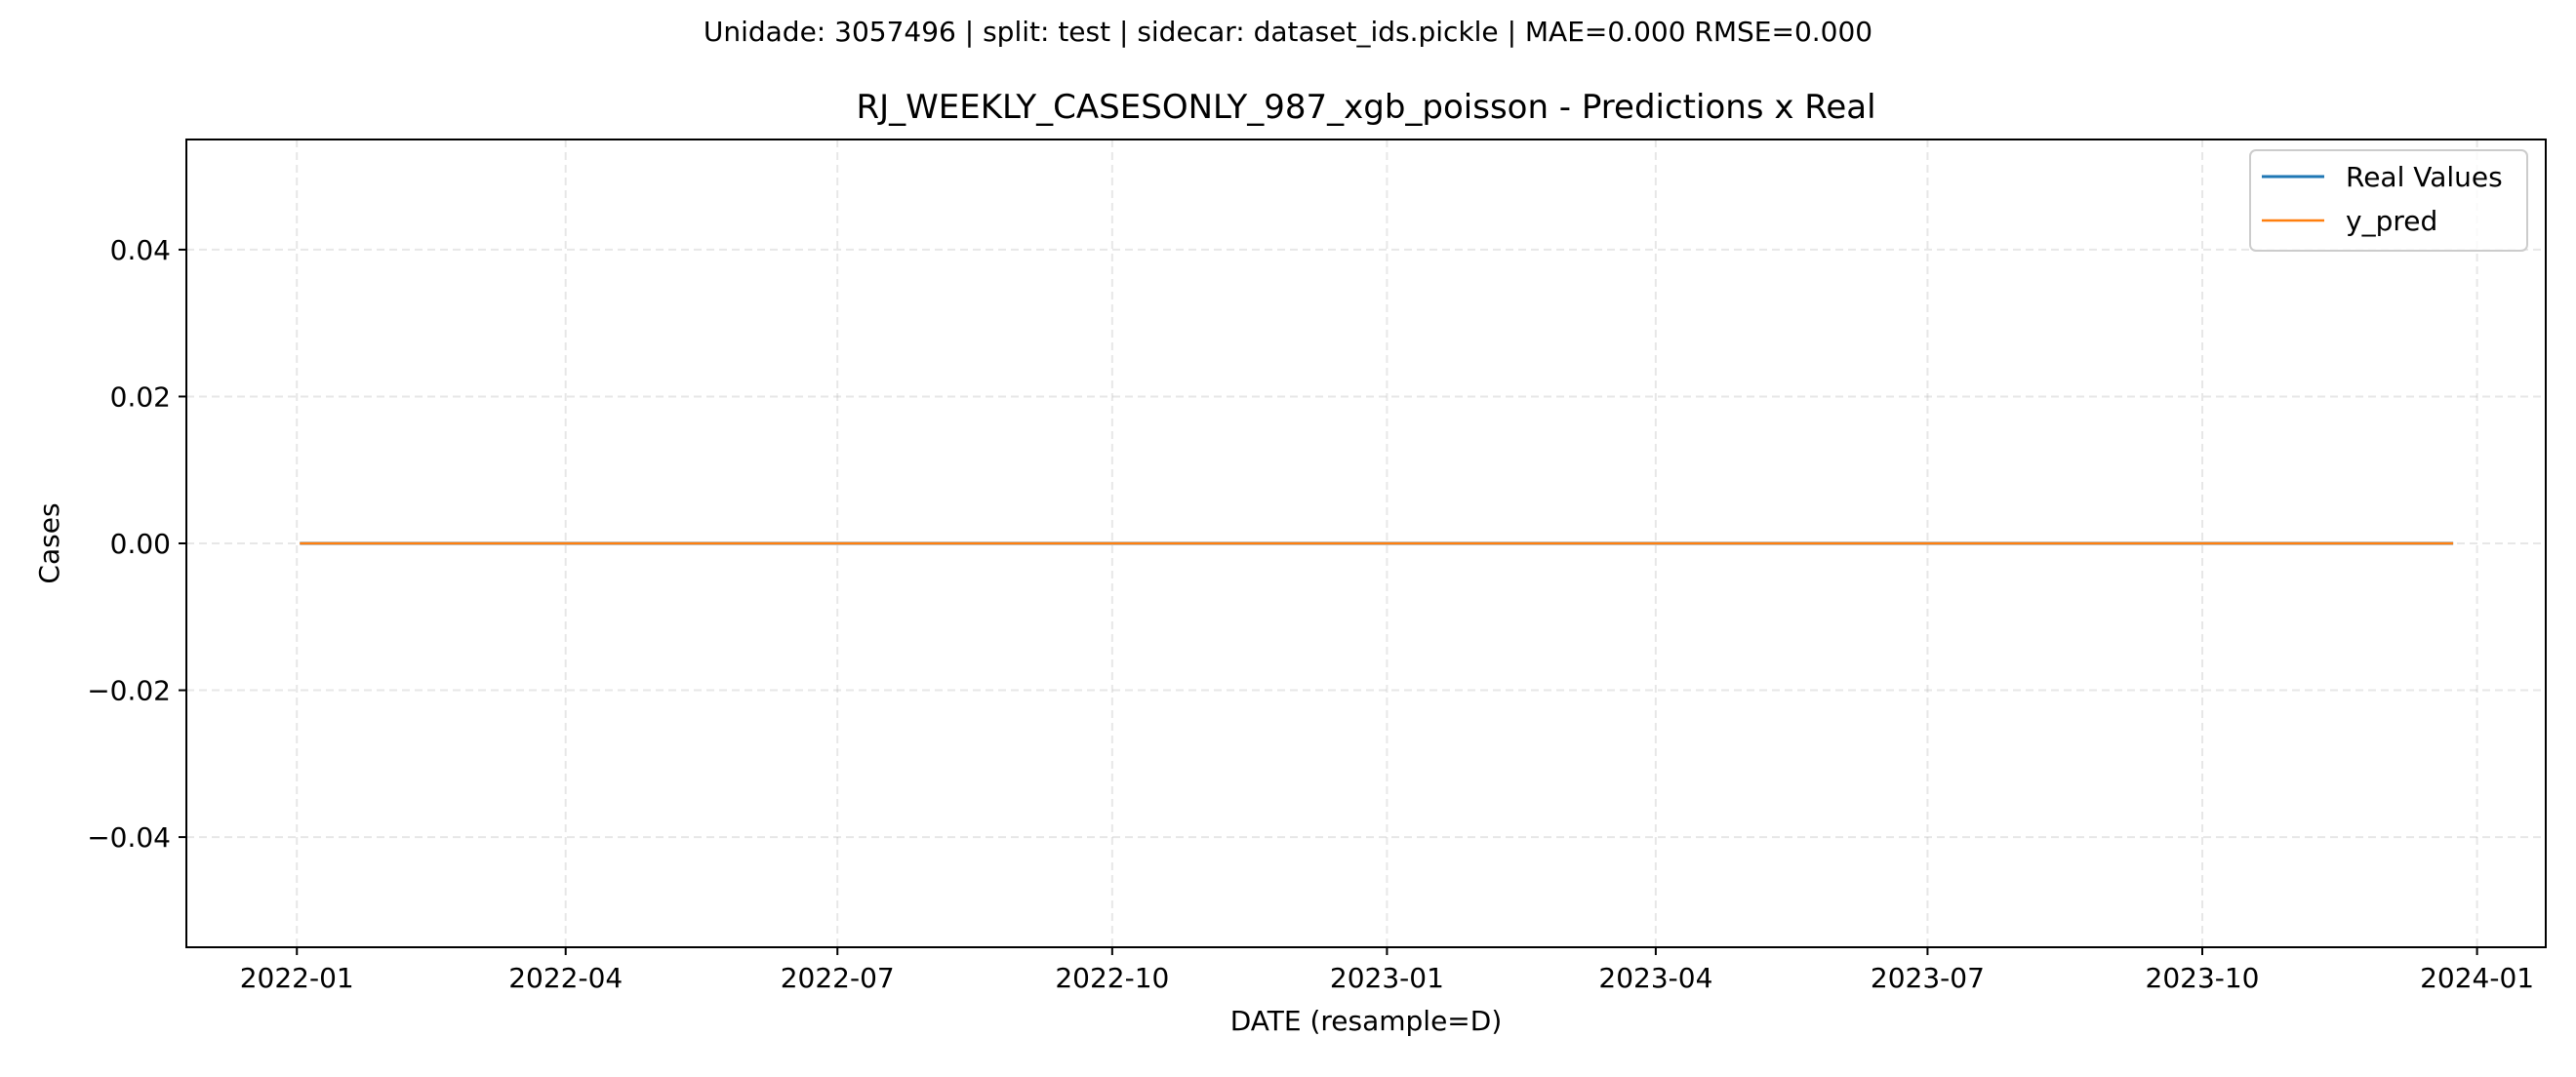 Image resolution: width=2576 pixels, height=1077 pixels. I want to click on x-tick-label: 2023-04, so click(1655, 978).